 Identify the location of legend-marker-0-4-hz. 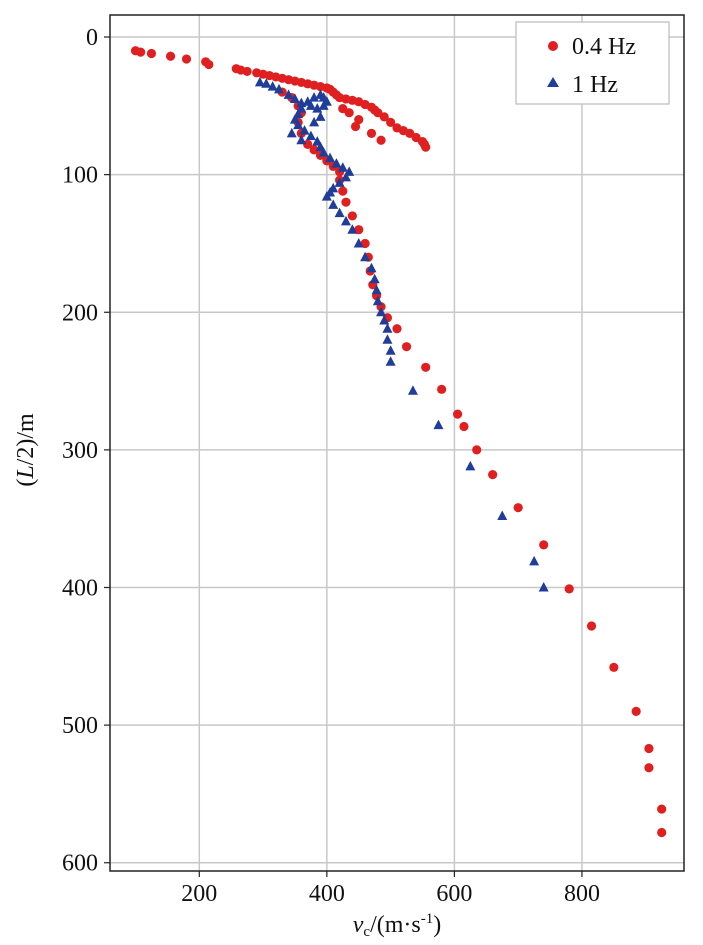
(553, 46).